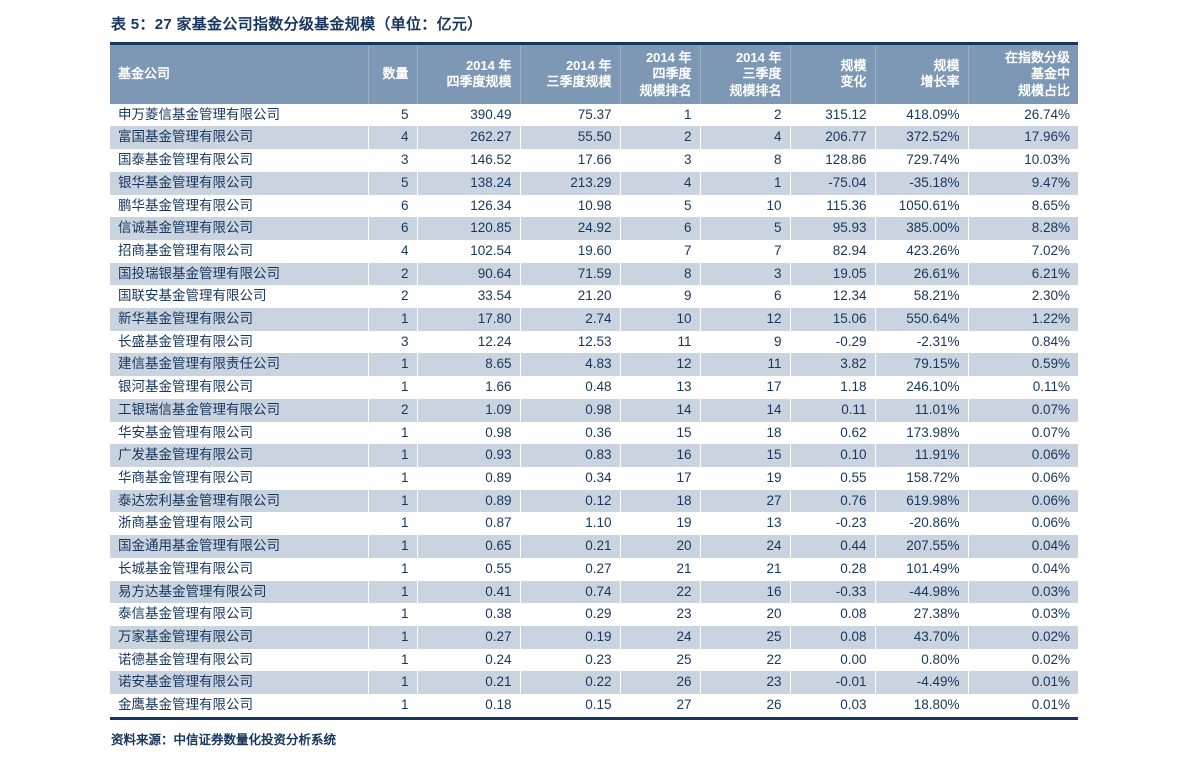  What do you see at coordinates (921, 524) in the screenshot?
I see `value-cell: -20.86%` at bounding box center [921, 524].